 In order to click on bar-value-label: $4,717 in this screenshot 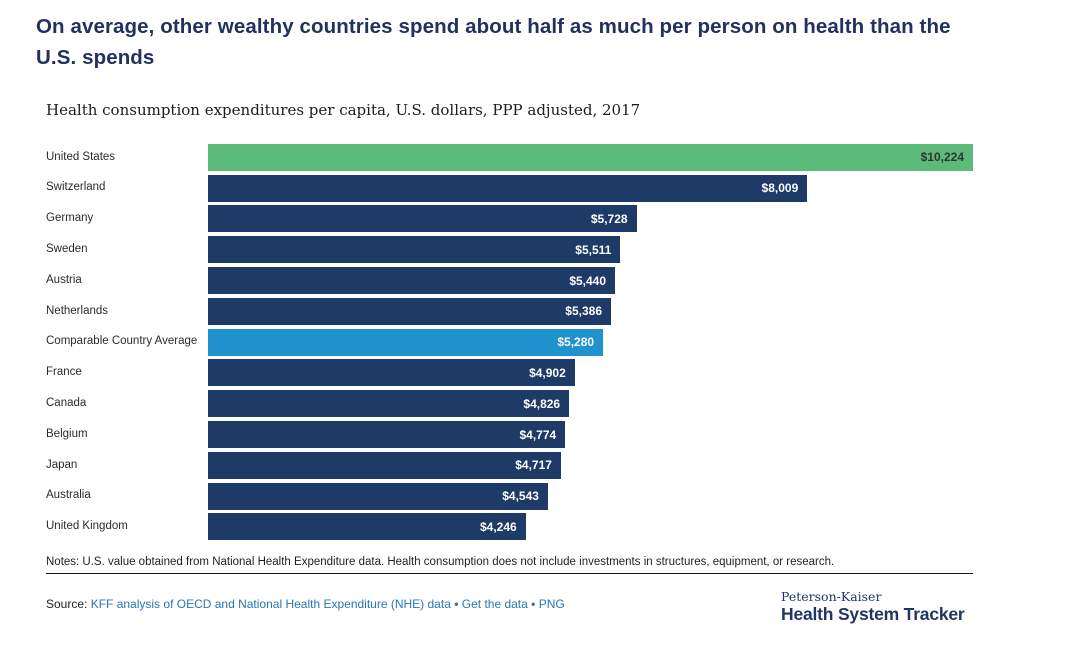, I will do `click(533, 465)`.